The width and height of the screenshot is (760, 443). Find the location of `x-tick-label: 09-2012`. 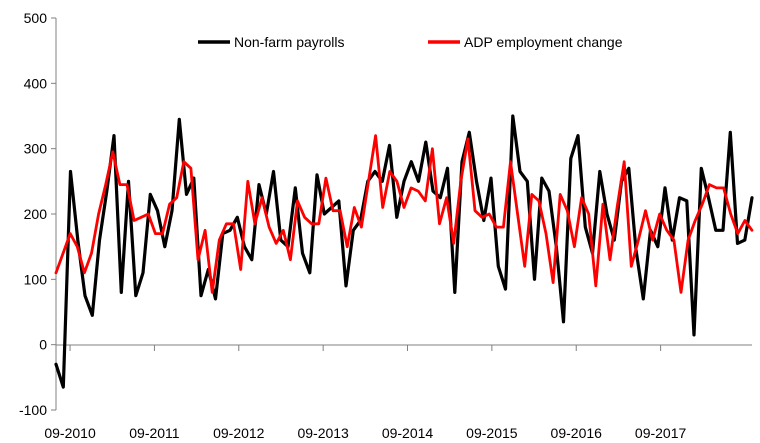

x-tick-label: 09-2012 is located at coordinates (239, 433).